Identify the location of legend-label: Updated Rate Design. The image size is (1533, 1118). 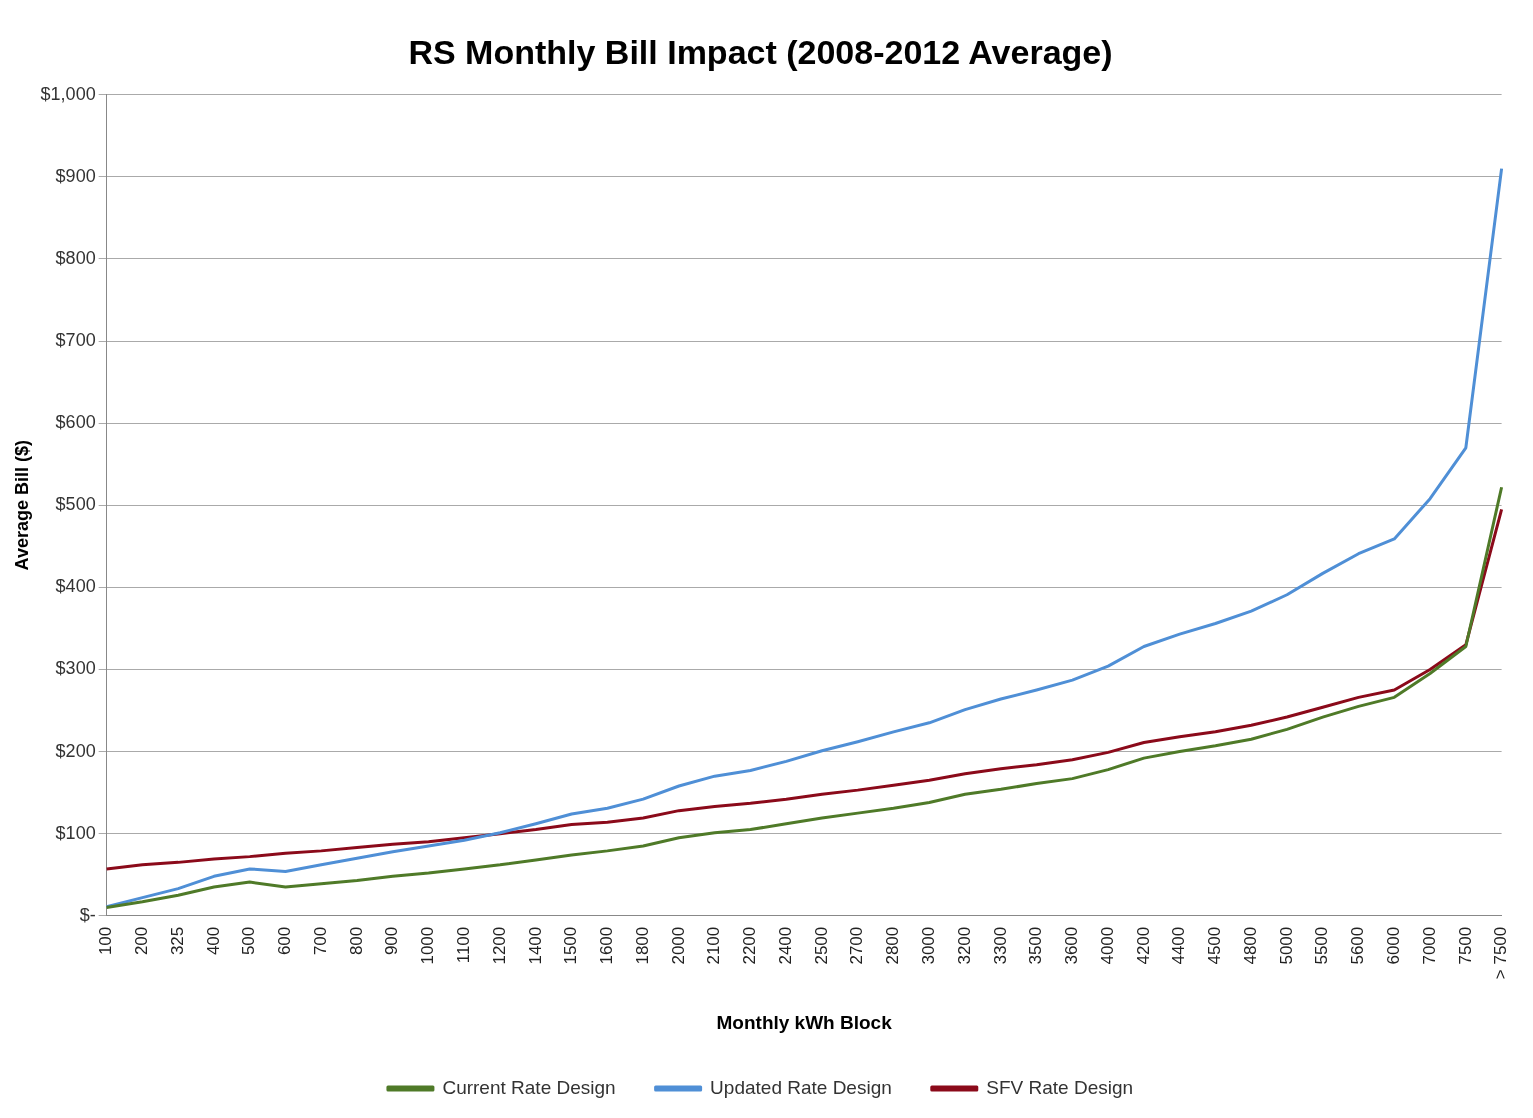
(801, 1087).